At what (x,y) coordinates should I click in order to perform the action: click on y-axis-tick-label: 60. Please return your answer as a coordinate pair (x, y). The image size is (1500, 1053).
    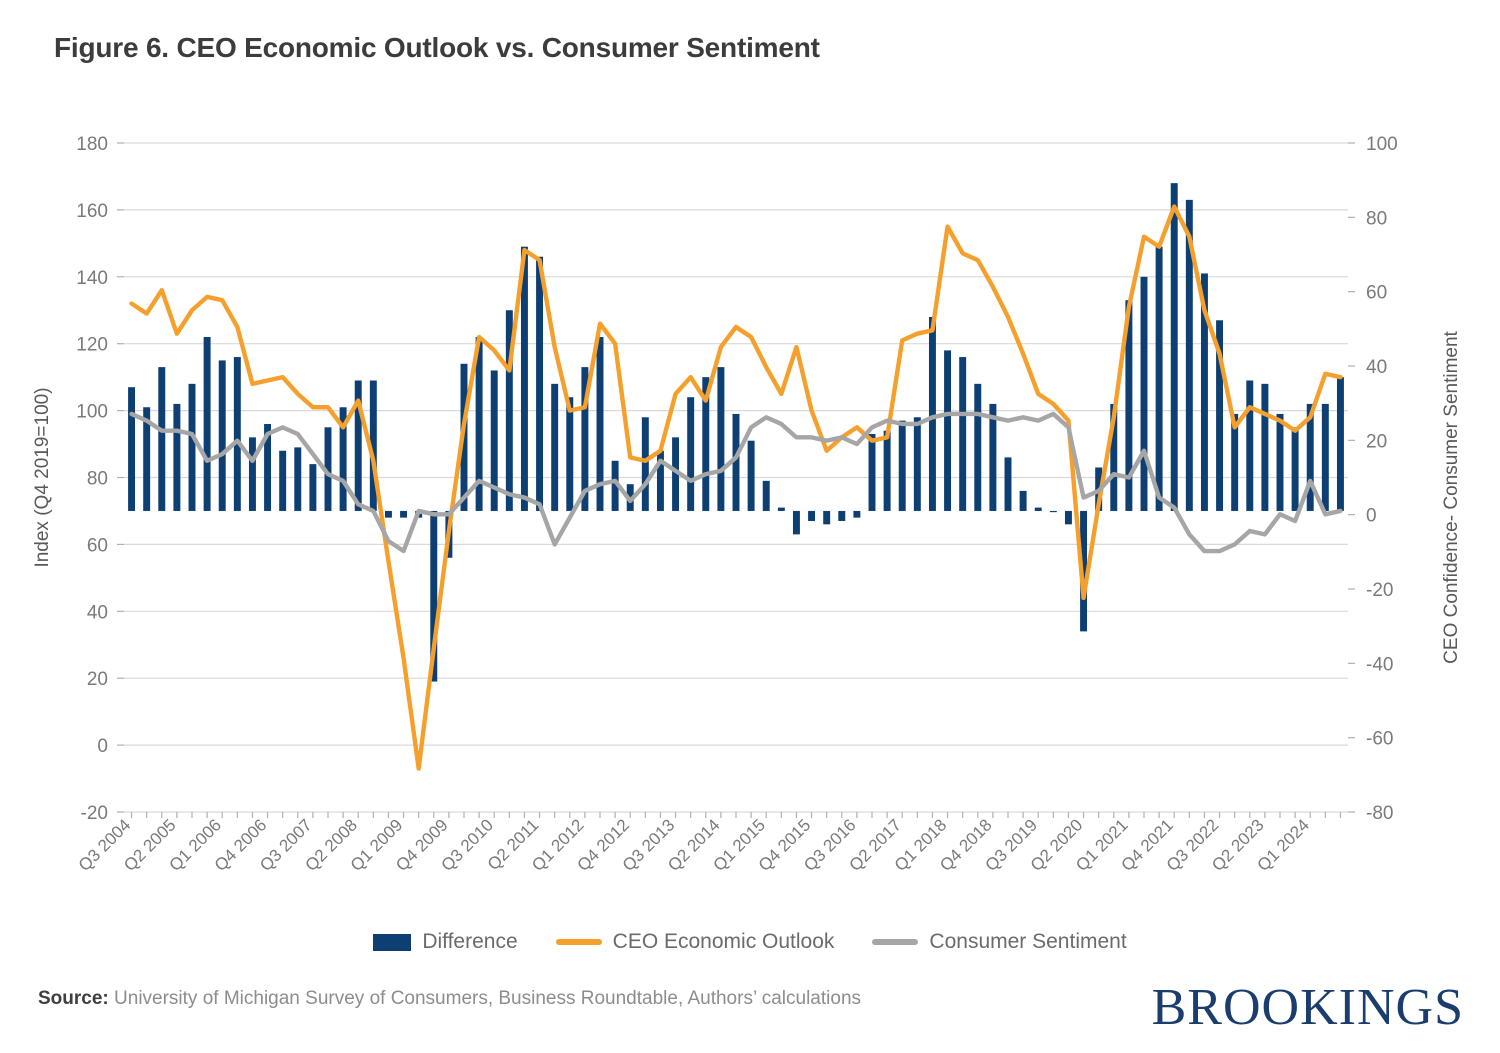
    Looking at the image, I should click on (97, 545).